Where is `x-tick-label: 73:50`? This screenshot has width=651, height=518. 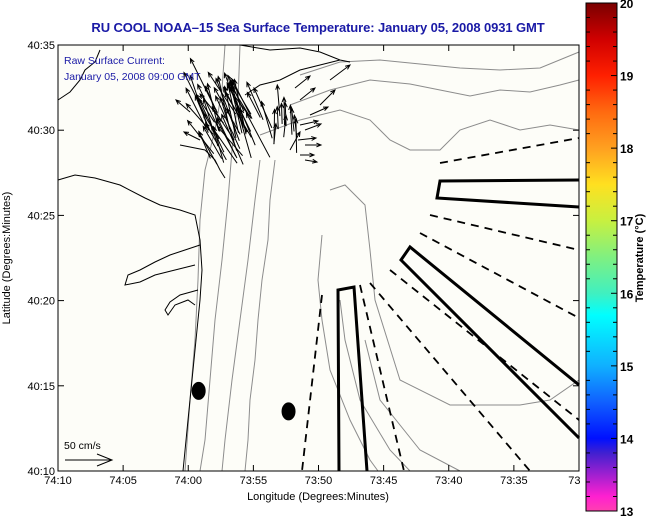 x-tick-label: 73:50 is located at coordinates (319, 481).